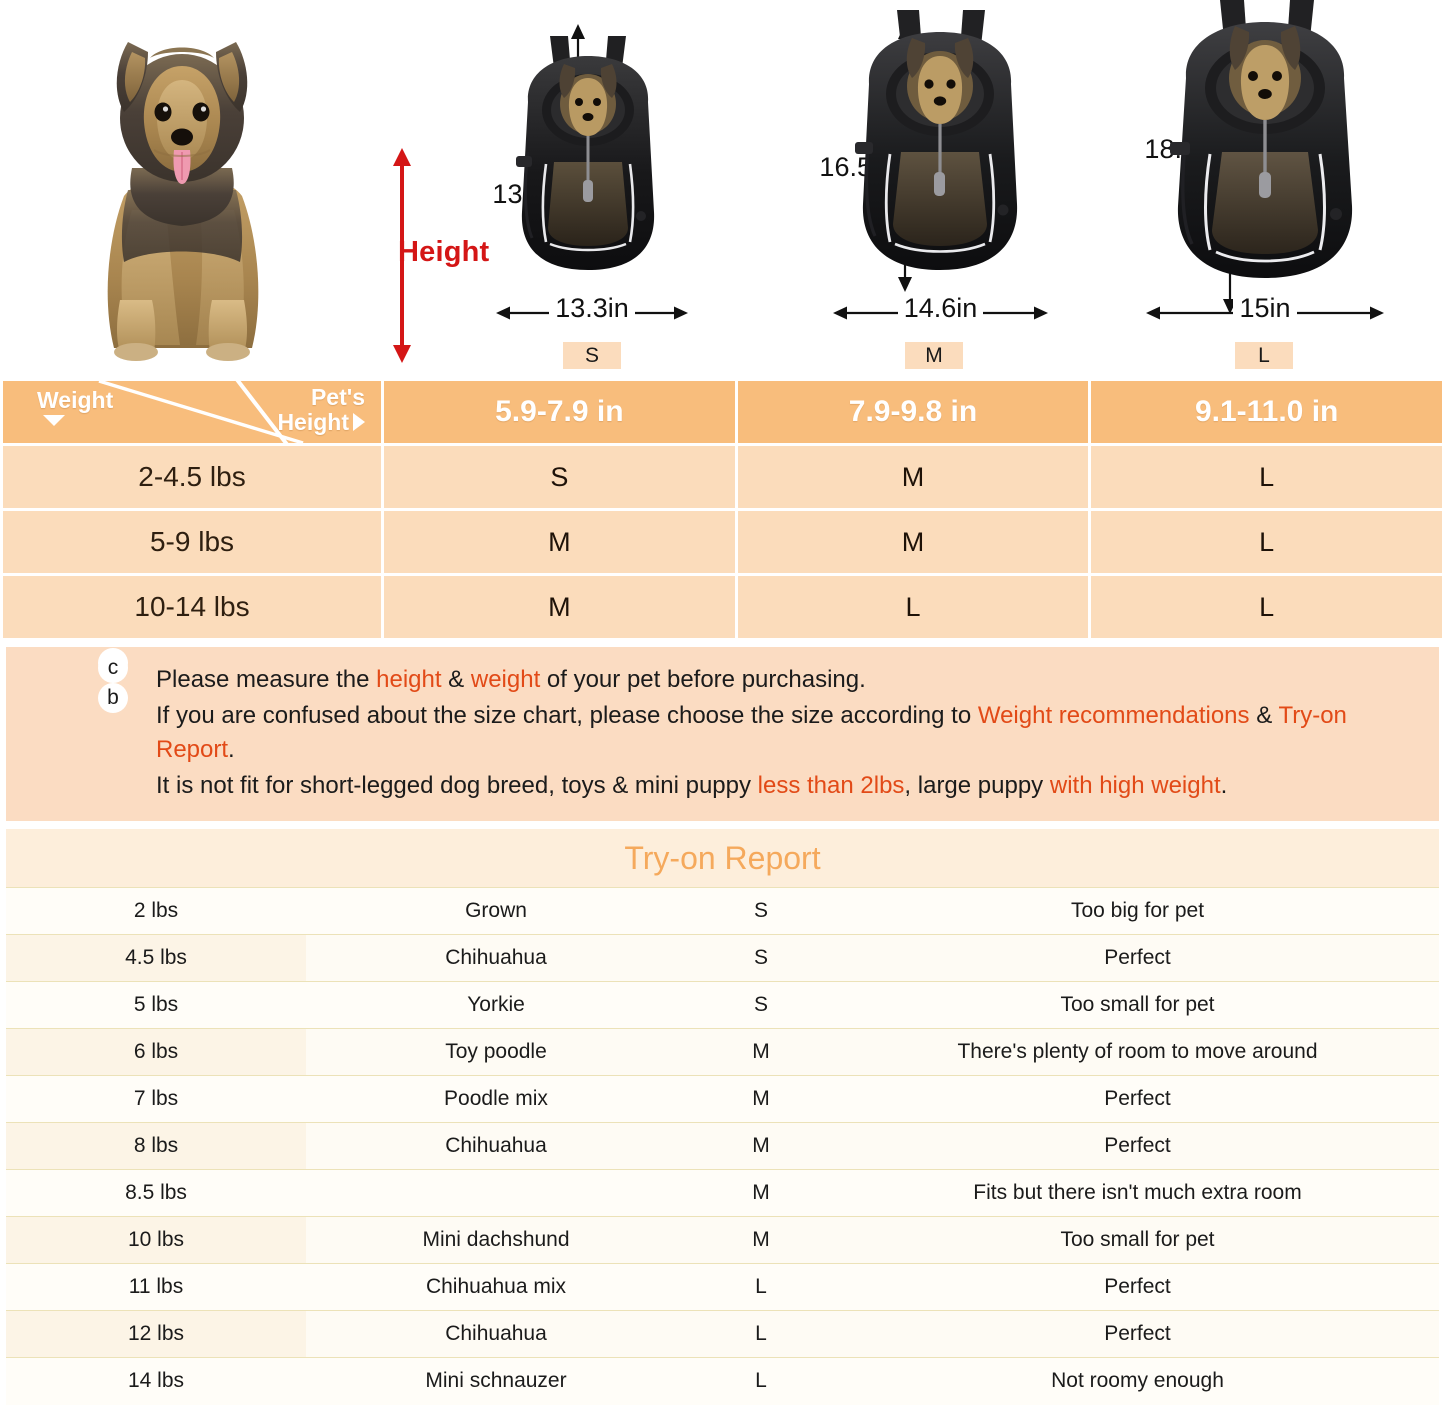 This screenshot has height=1411, width=1445. What do you see at coordinates (1266, 477) in the screenshot?
I see `size-cell-r1c3: L` at bounding box center [1266, 477].